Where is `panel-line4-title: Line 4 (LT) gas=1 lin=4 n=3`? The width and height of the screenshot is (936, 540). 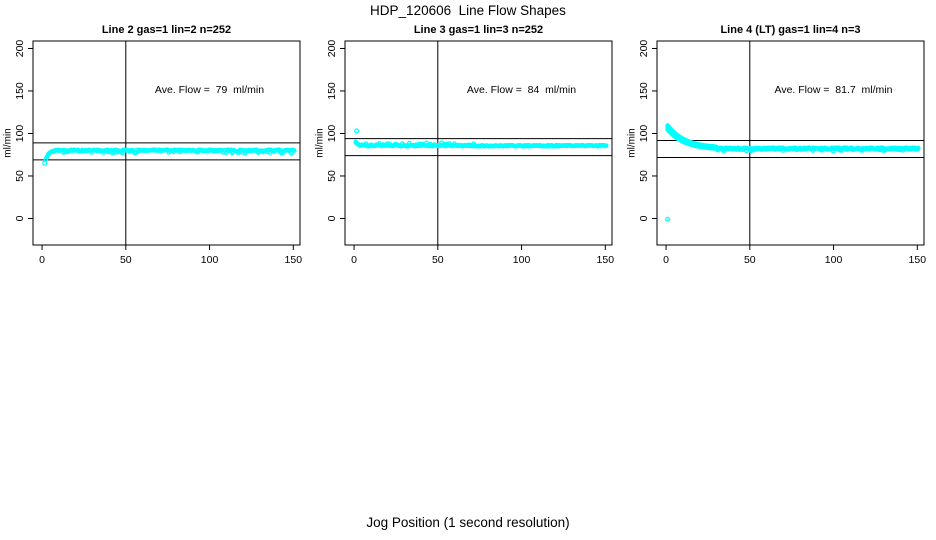 panel-line4-title: Line 4 (LT) gas=1 lin=4 n=3 is located at coordinates (790, 30).